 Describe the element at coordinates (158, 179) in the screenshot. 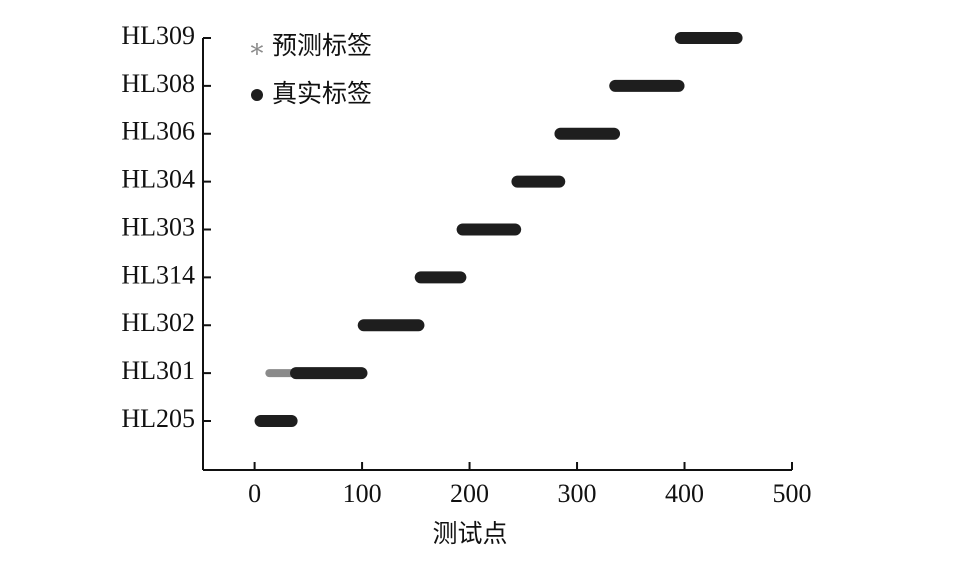

I see `y-tick-label: HL304` at that location.